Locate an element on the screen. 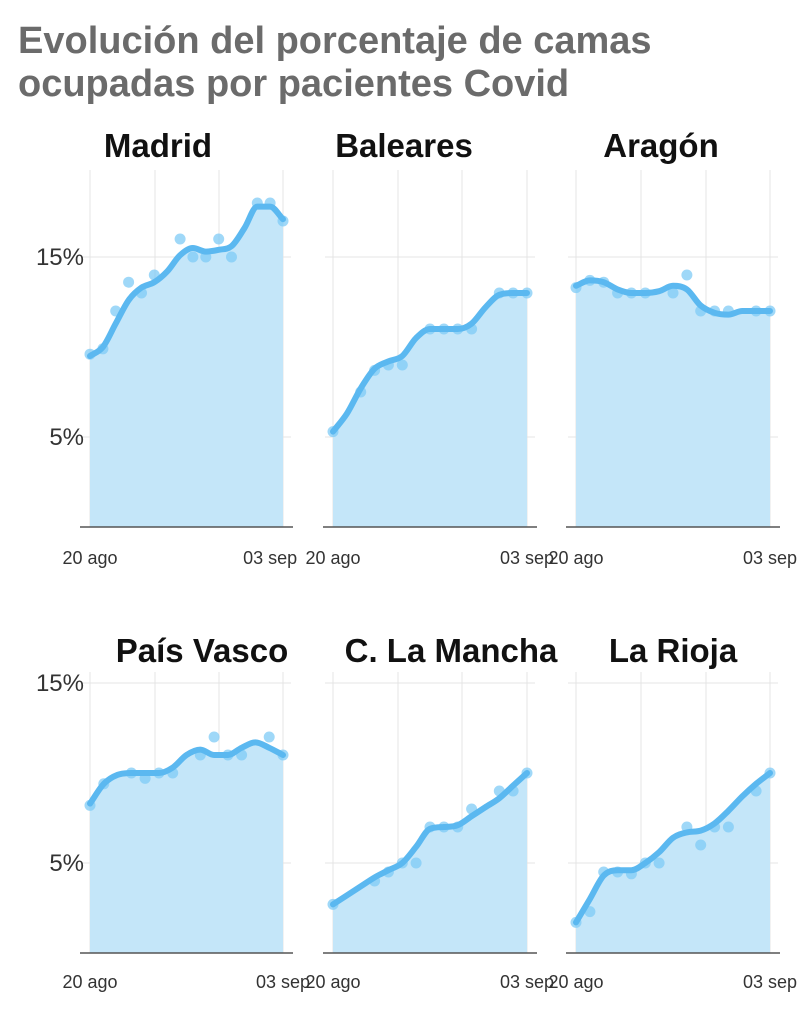 This screenshot has width=806, height=1024. panel-title: La Rioja is located at coordinates (673, 650).